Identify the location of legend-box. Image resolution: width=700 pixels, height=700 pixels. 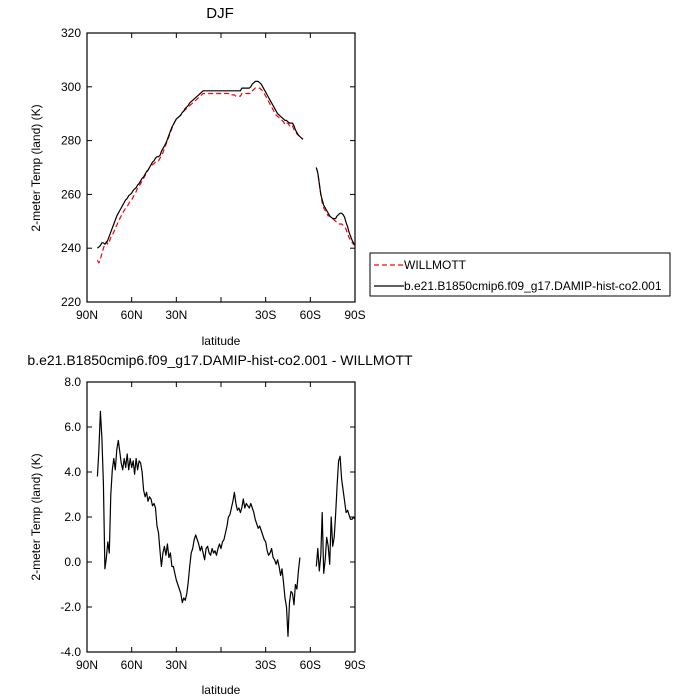
(520, 274).